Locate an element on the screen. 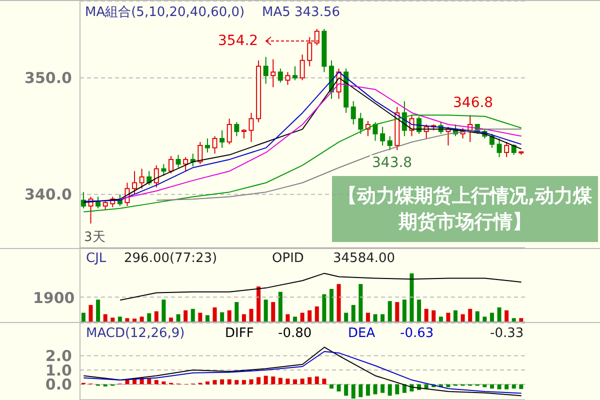 This screenshot has height=400, width=600. annotation: -0.33 is located at coordinates (507, 334).